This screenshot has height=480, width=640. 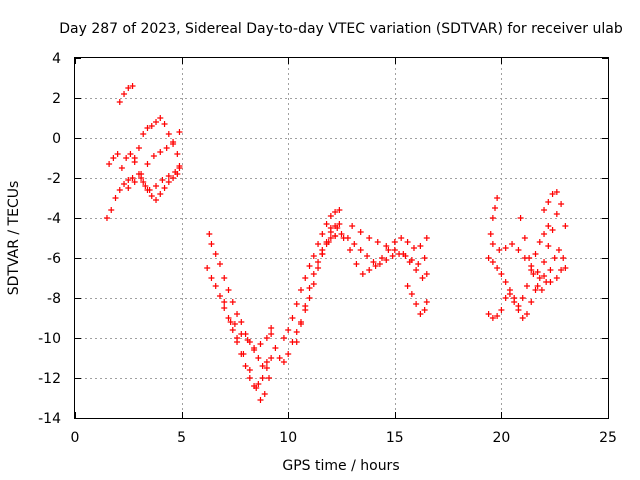 I want to click on series-arc19, so click(x=494, y=216).